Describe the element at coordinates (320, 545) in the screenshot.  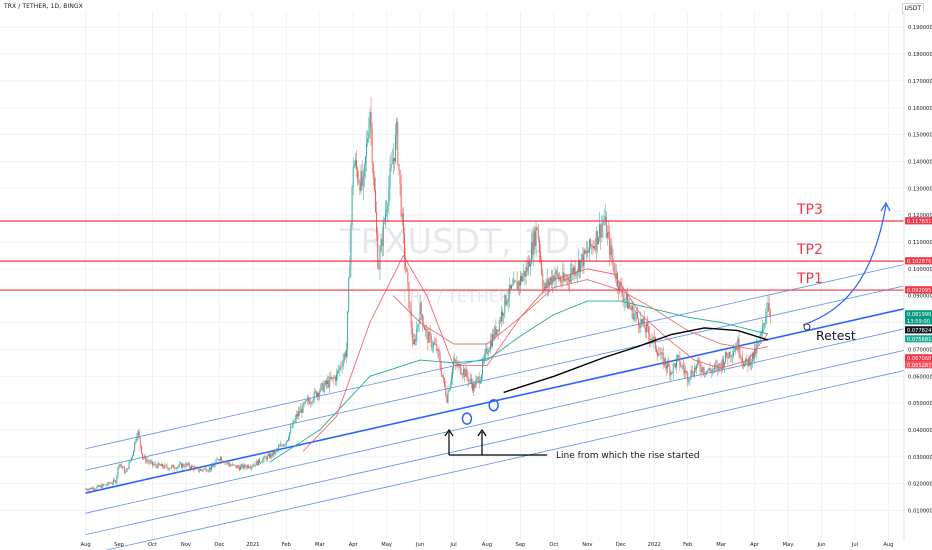
I see `x-tick-label: Mar` at that location.